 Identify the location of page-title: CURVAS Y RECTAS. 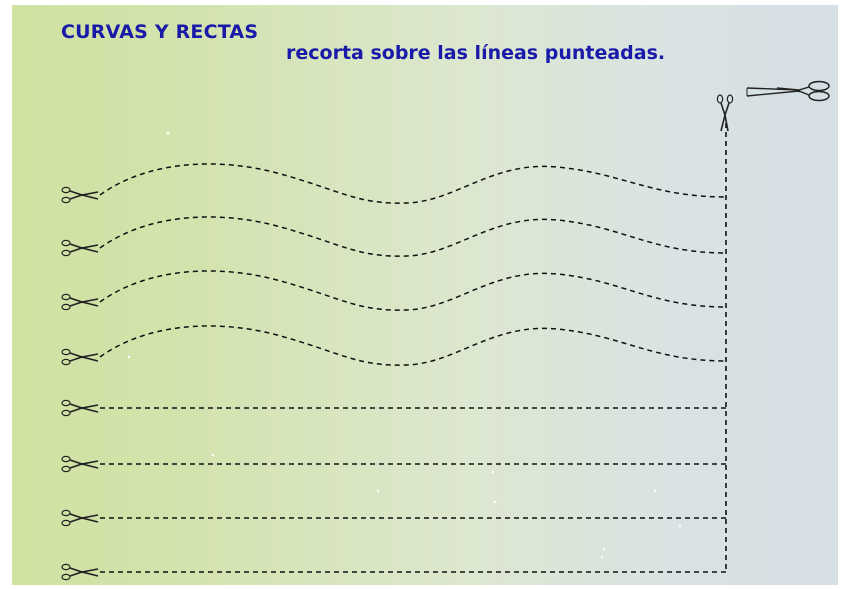
(160, 32).